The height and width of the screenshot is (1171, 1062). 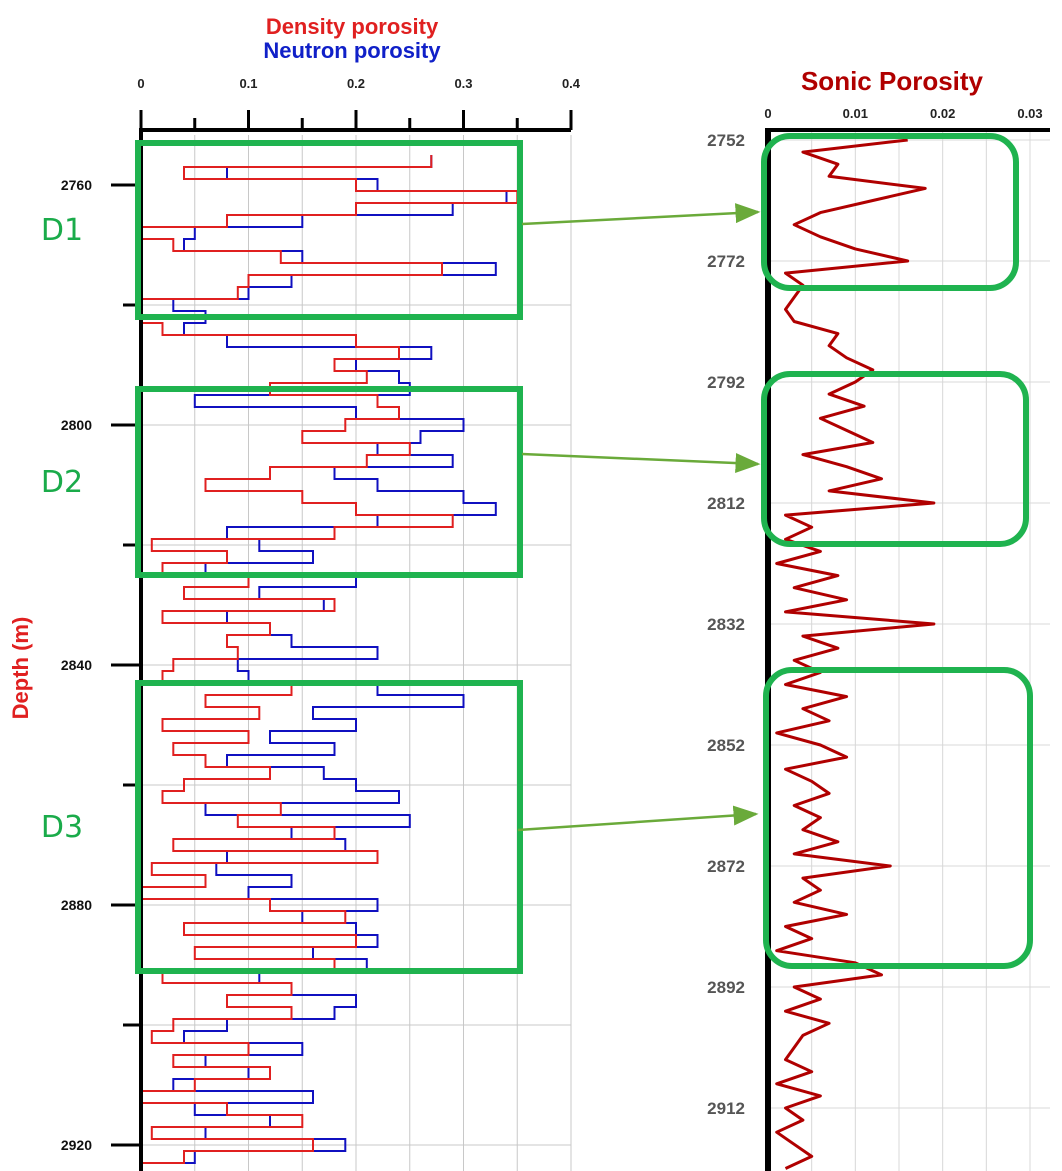 What do you see at coordinates (140, 83) in the screenshot?
I see `left-x-tick-label: 0` at bounding box center [140, 83].